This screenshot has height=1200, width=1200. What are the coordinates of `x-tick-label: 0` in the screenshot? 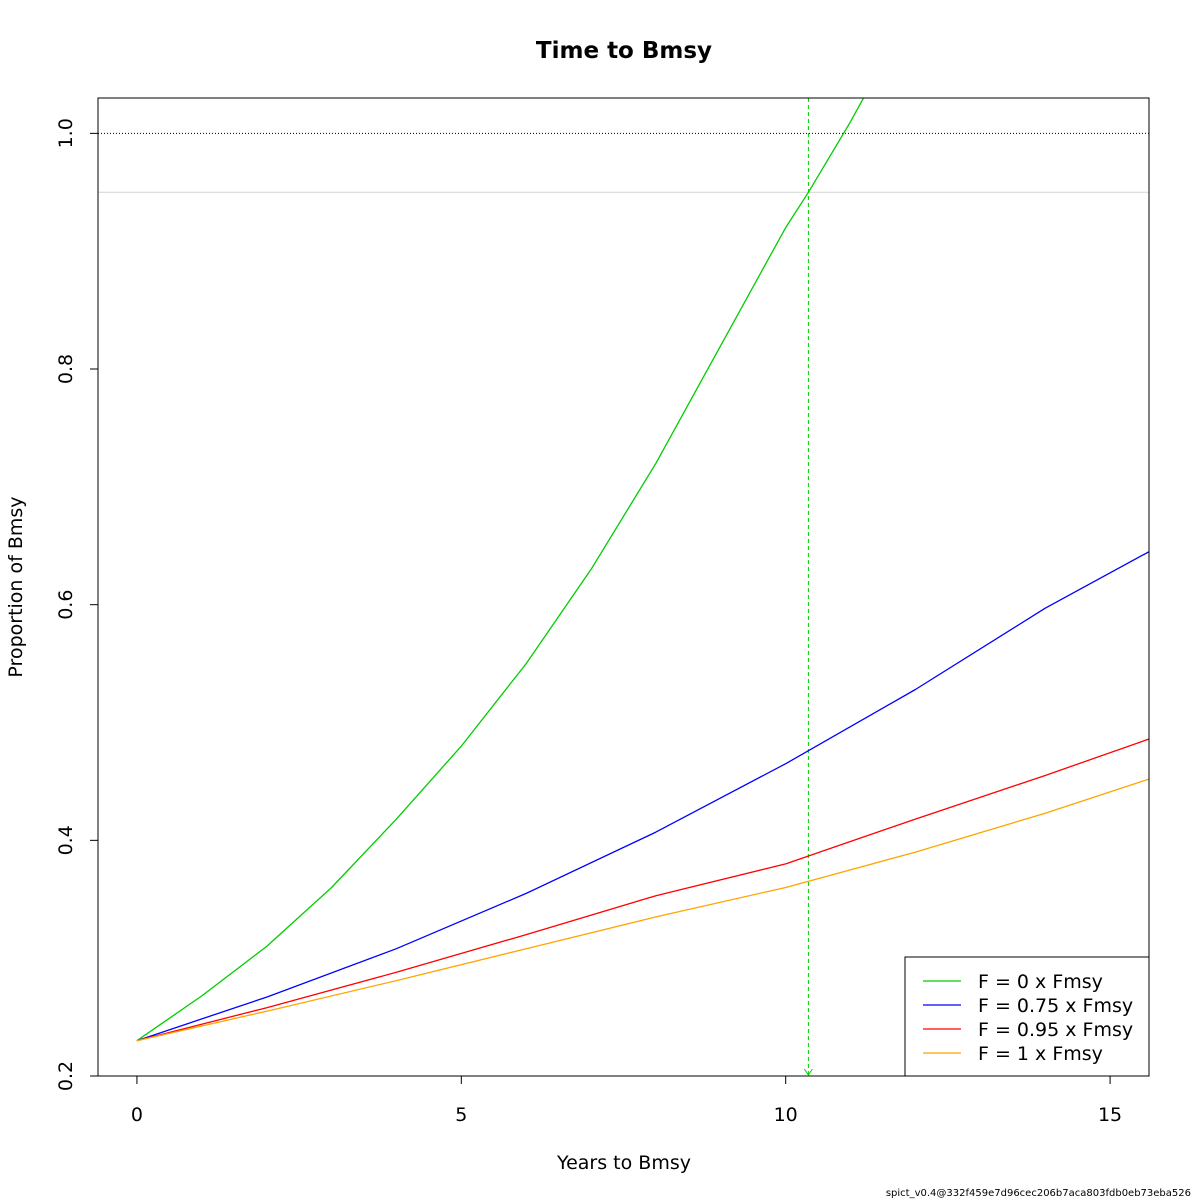 It's located at (137, 1115).